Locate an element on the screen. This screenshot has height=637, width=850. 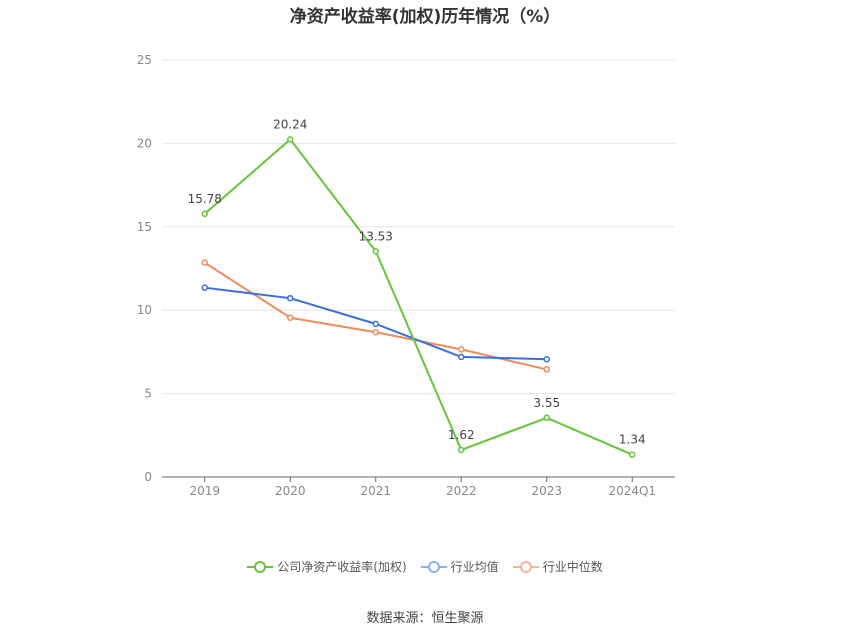
y-tick-label: 20 is located at coordinates (144, 143).